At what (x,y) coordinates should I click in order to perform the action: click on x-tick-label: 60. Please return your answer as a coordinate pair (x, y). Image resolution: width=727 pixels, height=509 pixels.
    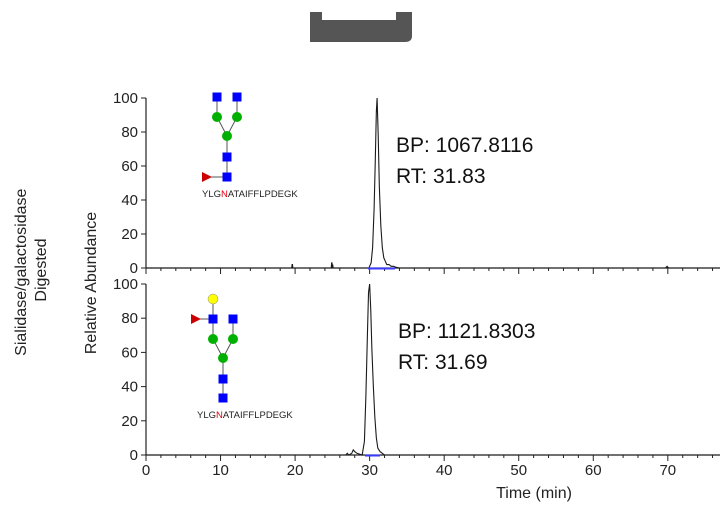
    Looking at the image, I should click on (593, 470).